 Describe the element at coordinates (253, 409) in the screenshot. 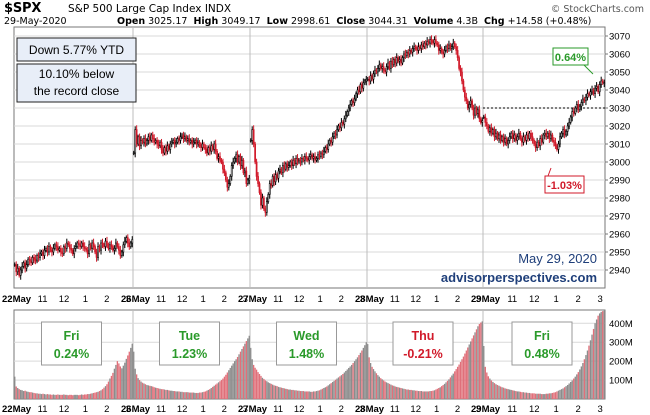

I see `day-label: 27May` at that location.